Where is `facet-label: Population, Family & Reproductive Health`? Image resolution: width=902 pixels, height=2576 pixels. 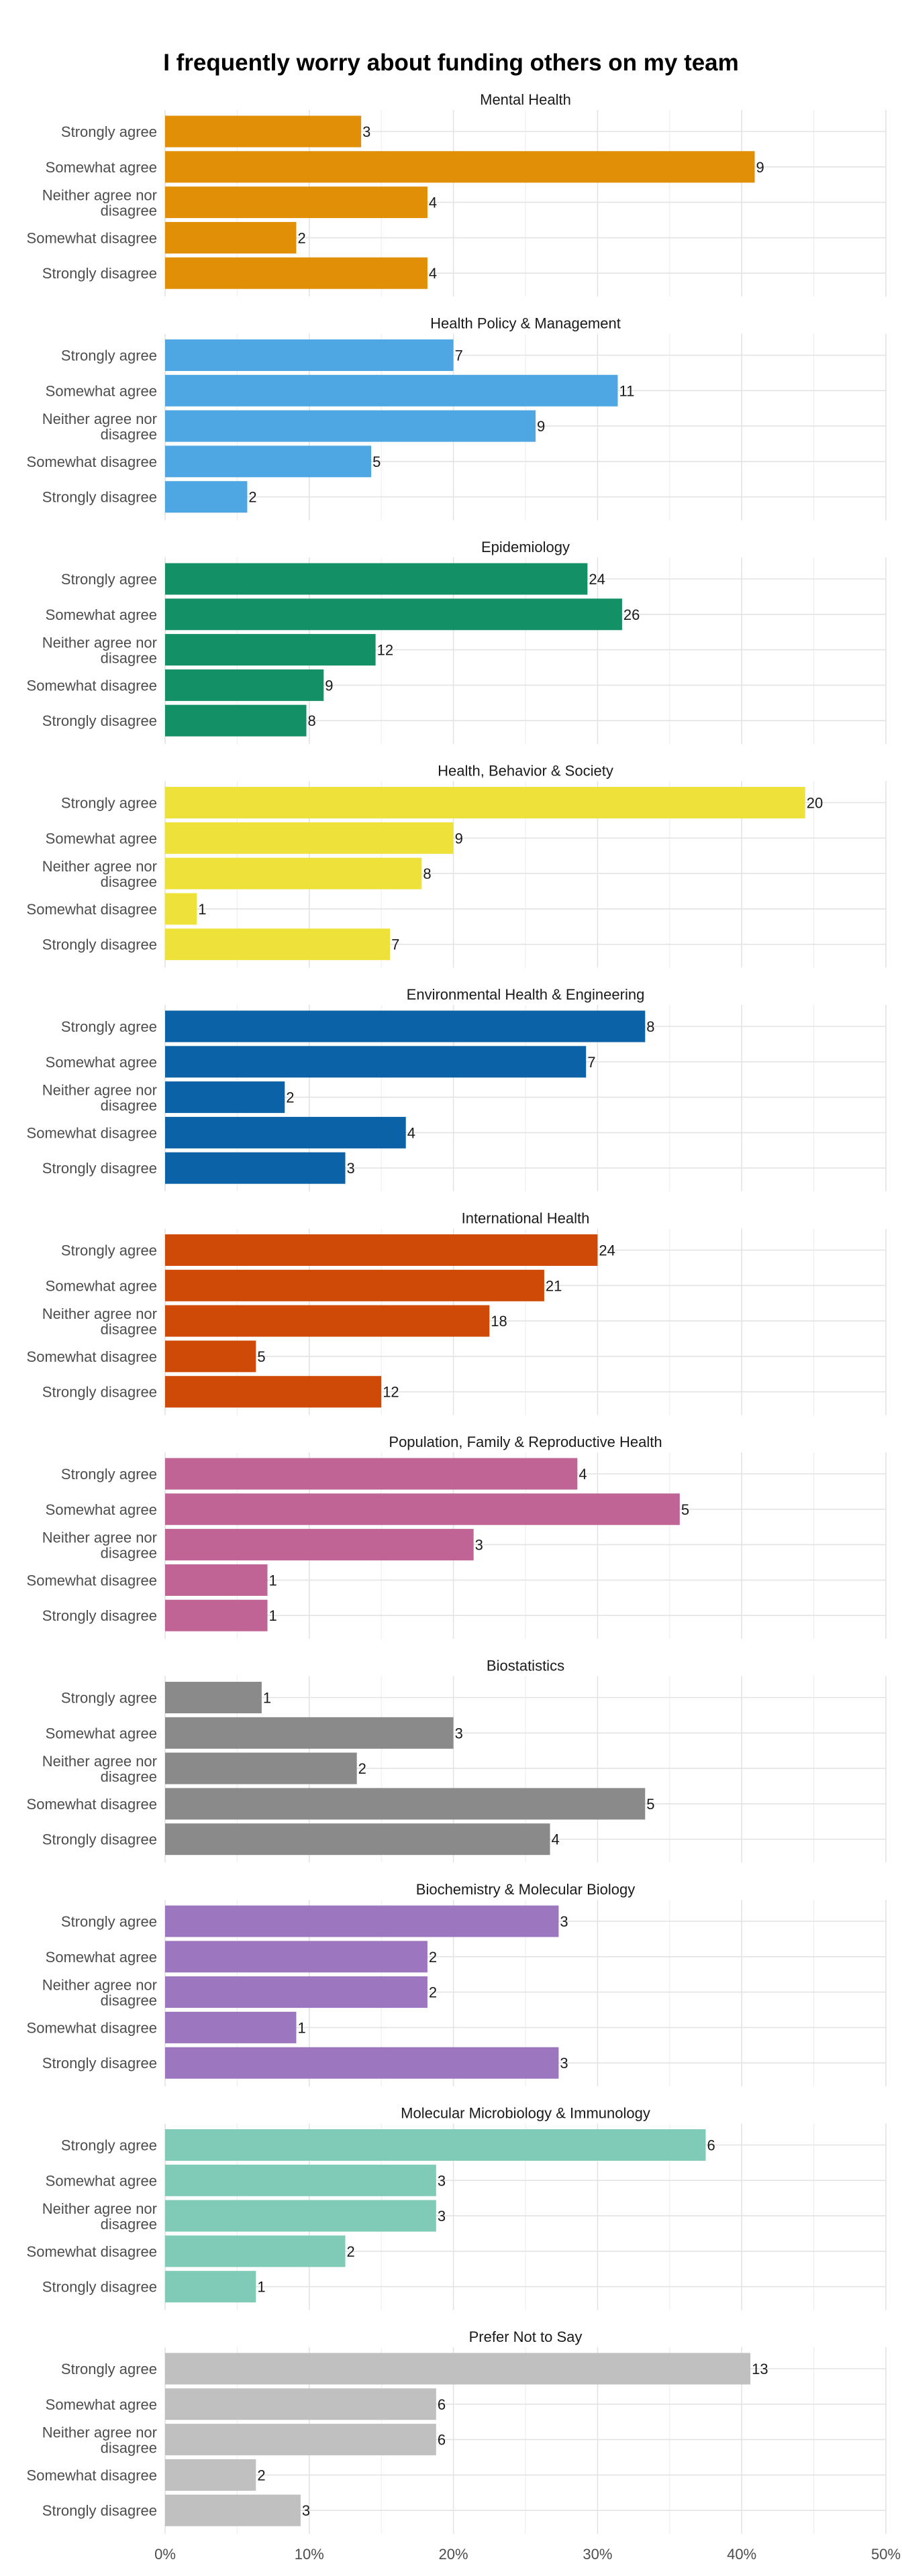
facet-label: Population, Family & Reproductive Health is located at coordinates (525, 1442).